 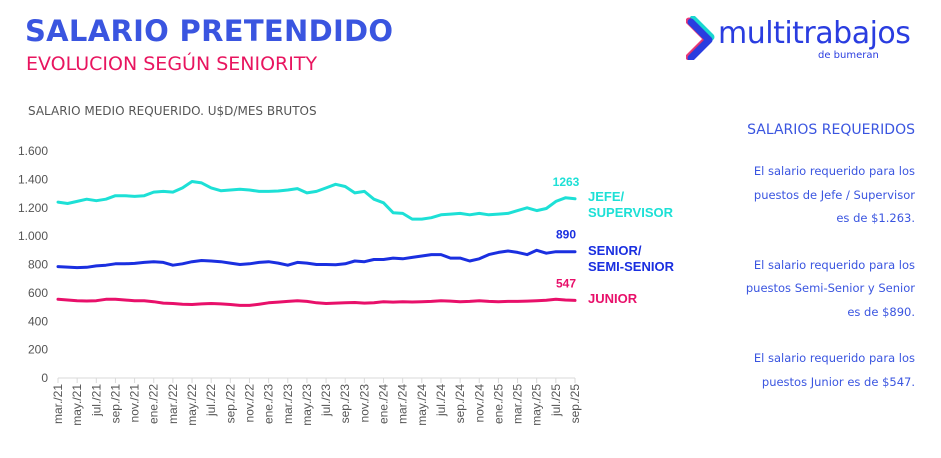 I want to click on x-tick-label: mar./22, so click(x=173, y=404).